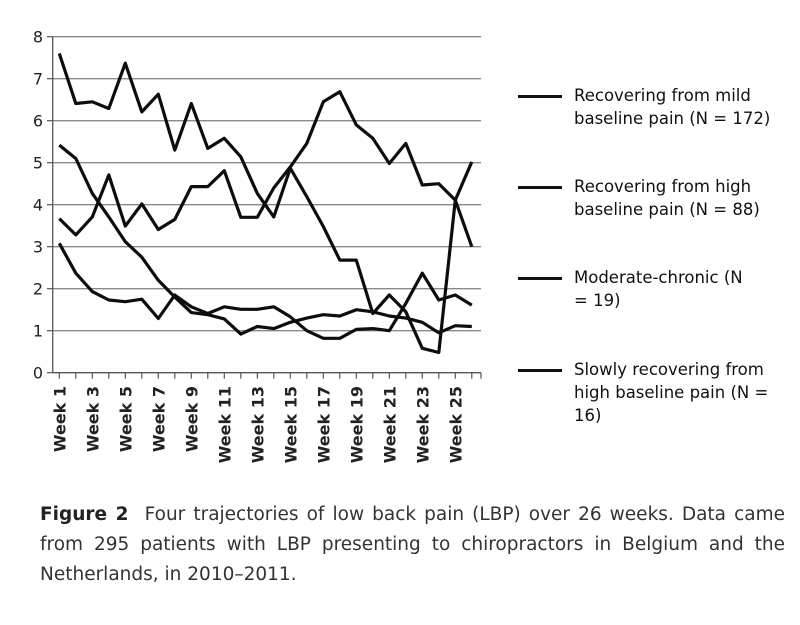 The image size is (800, 625). I want to click on x-tick-label: Week 5, so click(125, 419).